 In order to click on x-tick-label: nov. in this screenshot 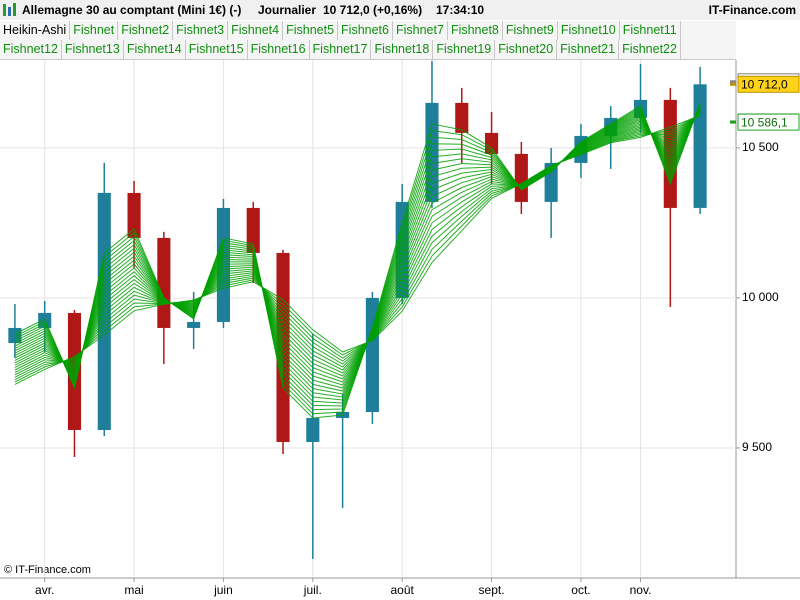, I will do `click(641, 590)`.